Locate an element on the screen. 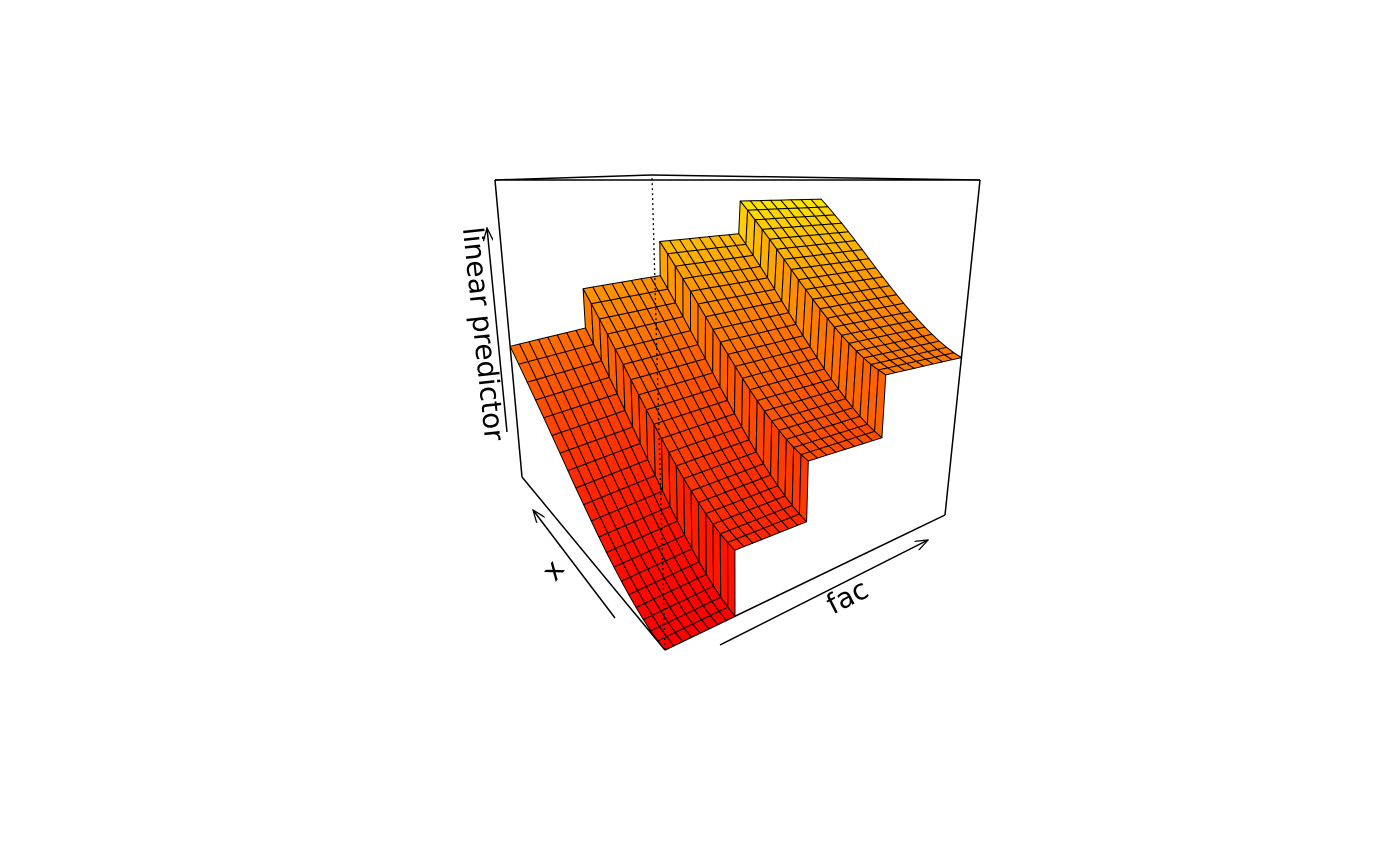 This screenshot has height=866, width=1400. z-axis-label: linear predictor is located at coordinates (483, 333).